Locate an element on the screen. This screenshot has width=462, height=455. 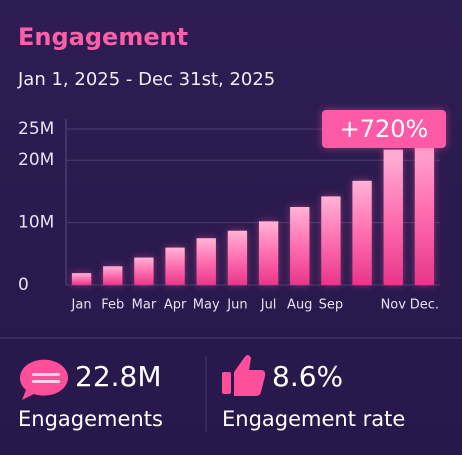
y-tick-label: 10M is located at coordinates (36, 223).